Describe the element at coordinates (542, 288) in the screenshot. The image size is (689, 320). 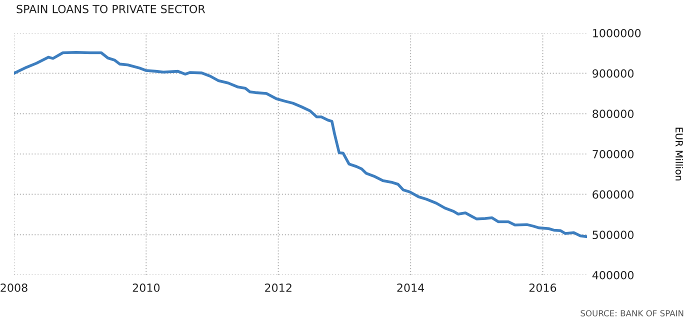
I see `x-tick-label: 2016` at that location.